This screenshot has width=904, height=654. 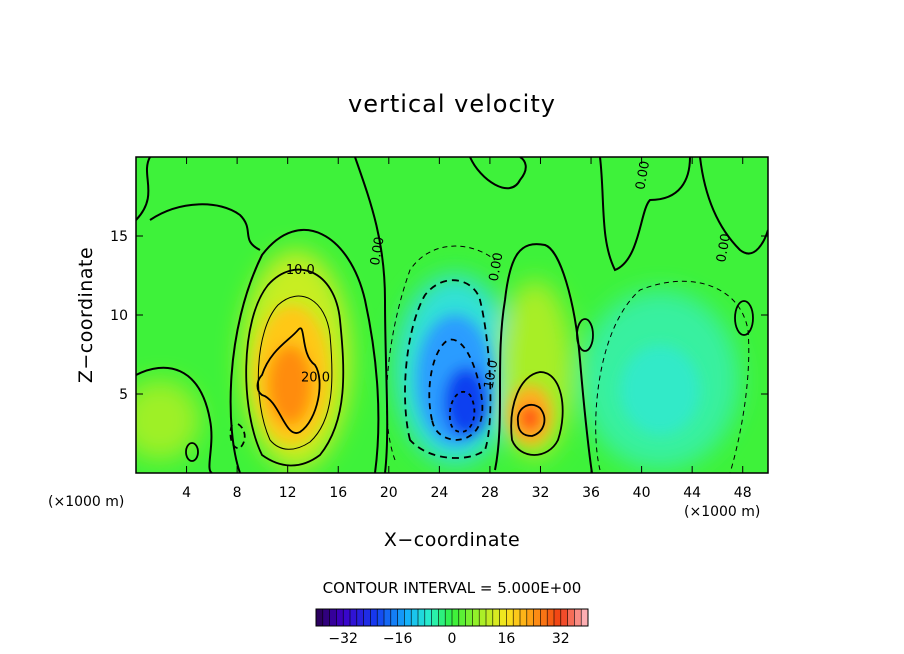 I want to click on contour-downdraft-dashed-core, so click(x=462, y=411).